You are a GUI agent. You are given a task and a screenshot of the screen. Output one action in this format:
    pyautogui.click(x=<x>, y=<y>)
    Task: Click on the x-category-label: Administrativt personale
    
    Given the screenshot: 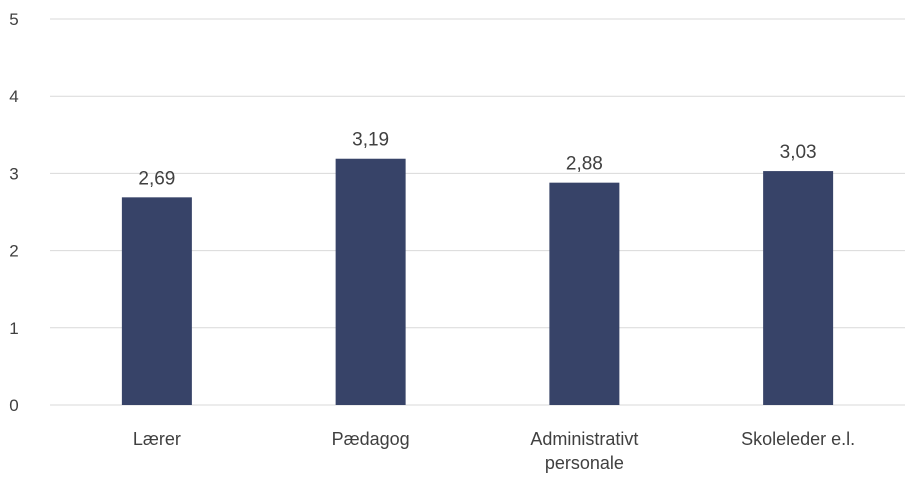 What is the action you would take?
    pyautogui.click(x=584, y=451)
    